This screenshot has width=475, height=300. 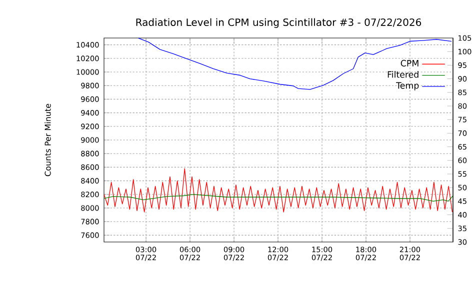 I want to click on legend-label: Temp, so click(x=407, y=86).